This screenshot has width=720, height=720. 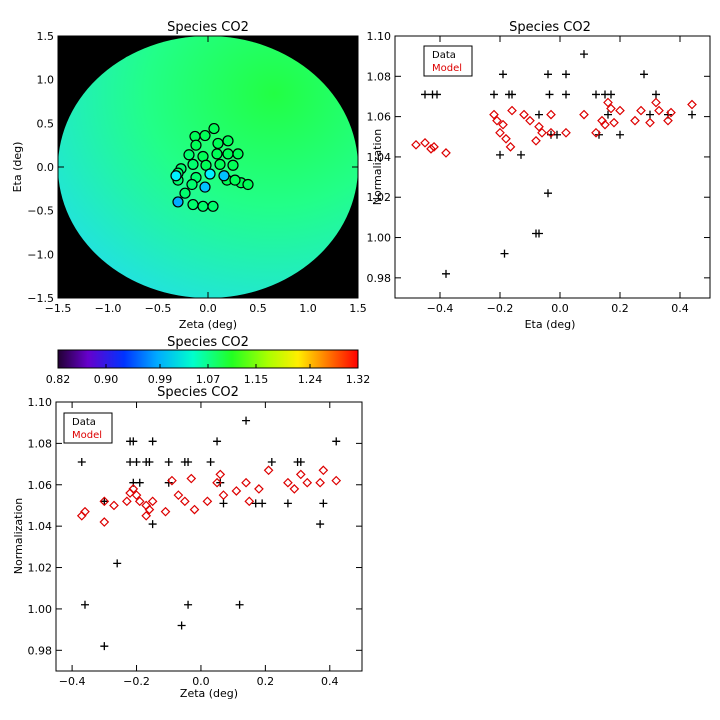 I want to click on zeta-legend-box, so click(x=88, y=428).